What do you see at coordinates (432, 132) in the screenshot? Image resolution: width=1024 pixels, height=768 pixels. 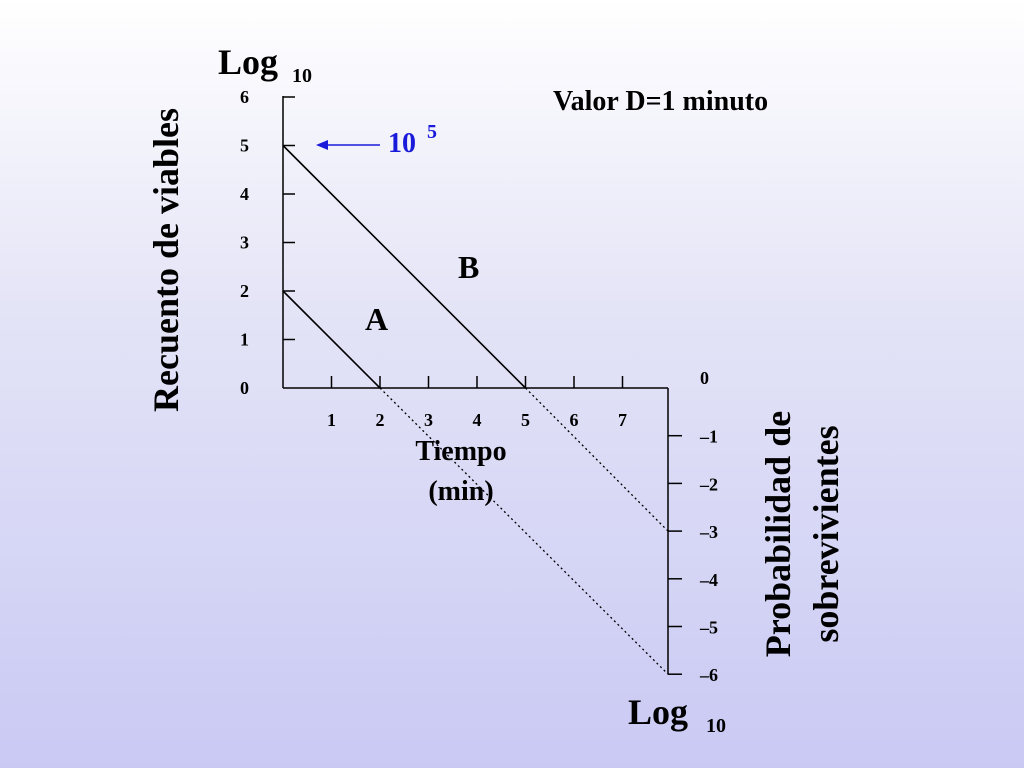 I see `marker-label-exponent: 5` at bounding box center [432, 132].